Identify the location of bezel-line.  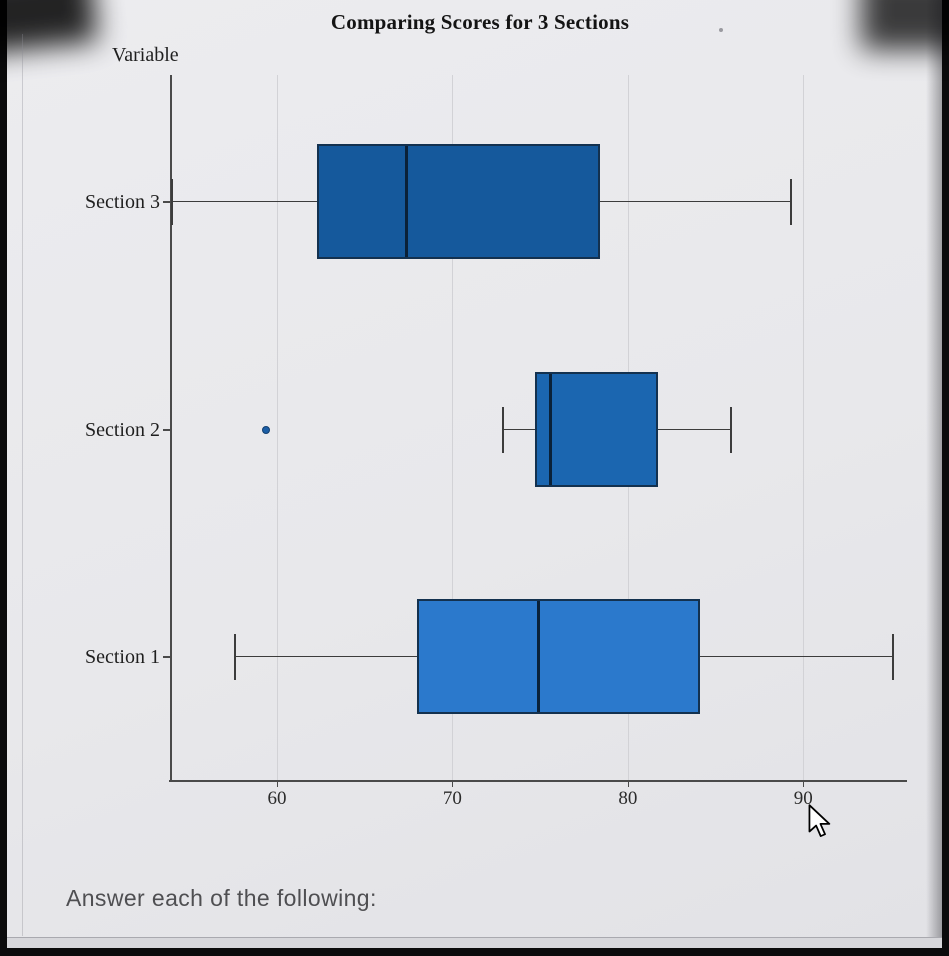
(22, 485).